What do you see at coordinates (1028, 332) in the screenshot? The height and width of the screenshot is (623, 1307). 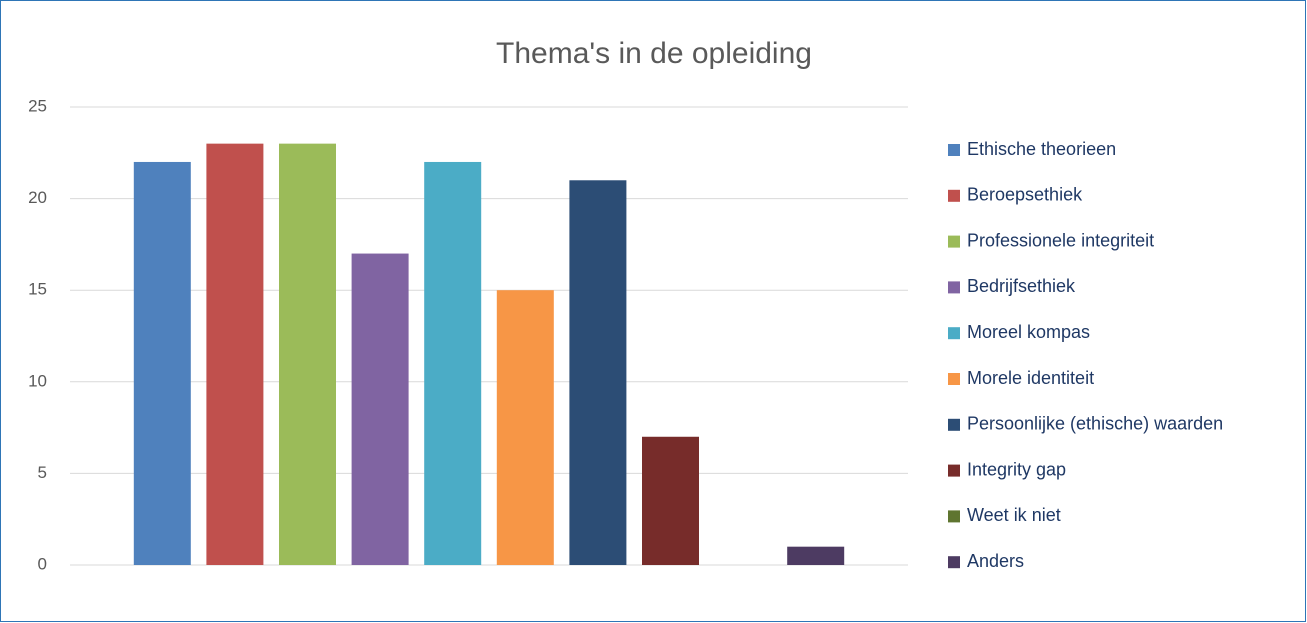 I see `legend-label: Moreel kompas` at bounding box center [1028, 332].